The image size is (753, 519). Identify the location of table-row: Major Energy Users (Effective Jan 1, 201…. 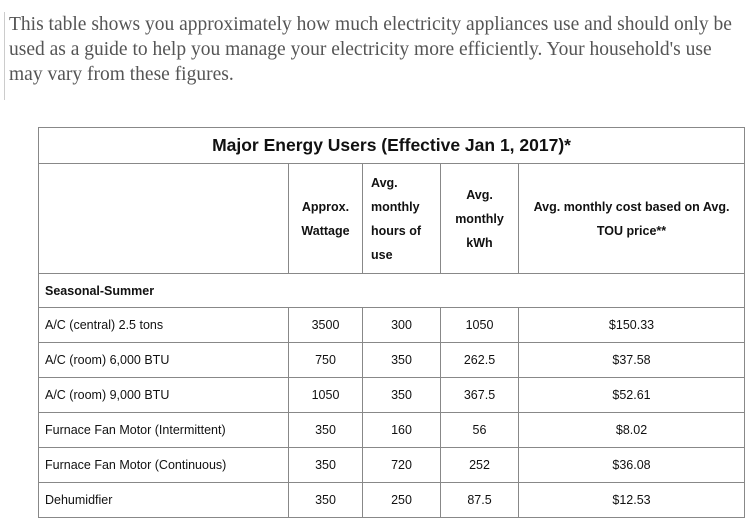
(391, 145).